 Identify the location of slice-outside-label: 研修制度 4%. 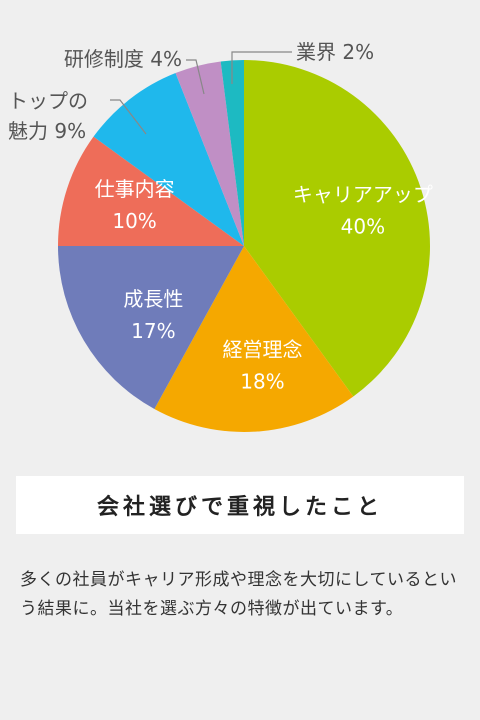
(123, 59).